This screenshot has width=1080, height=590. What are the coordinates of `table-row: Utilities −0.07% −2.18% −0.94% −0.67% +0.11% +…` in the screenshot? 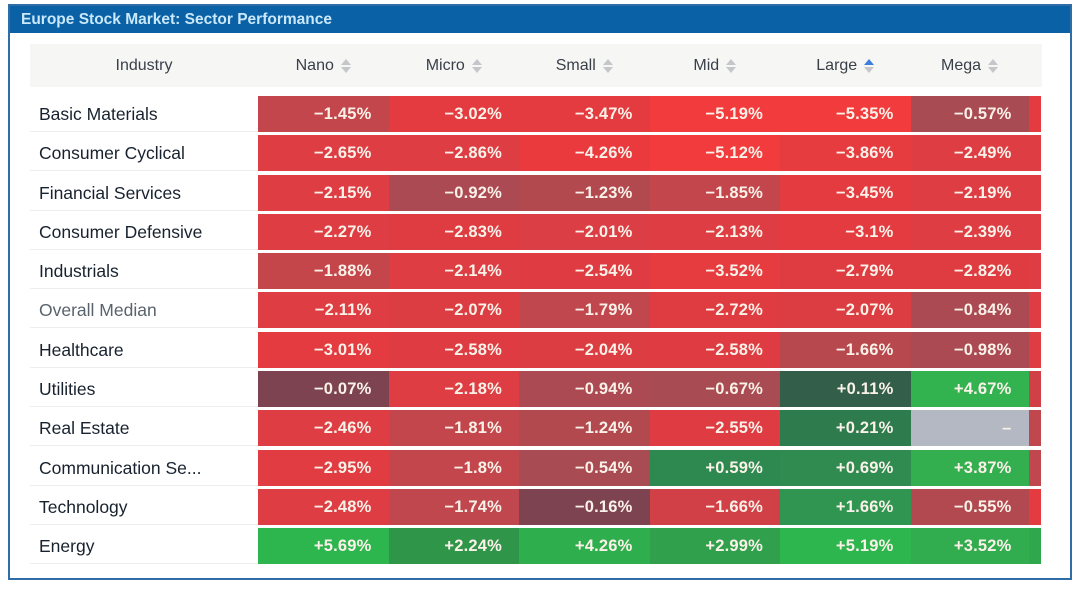 It's located at (536, 389).